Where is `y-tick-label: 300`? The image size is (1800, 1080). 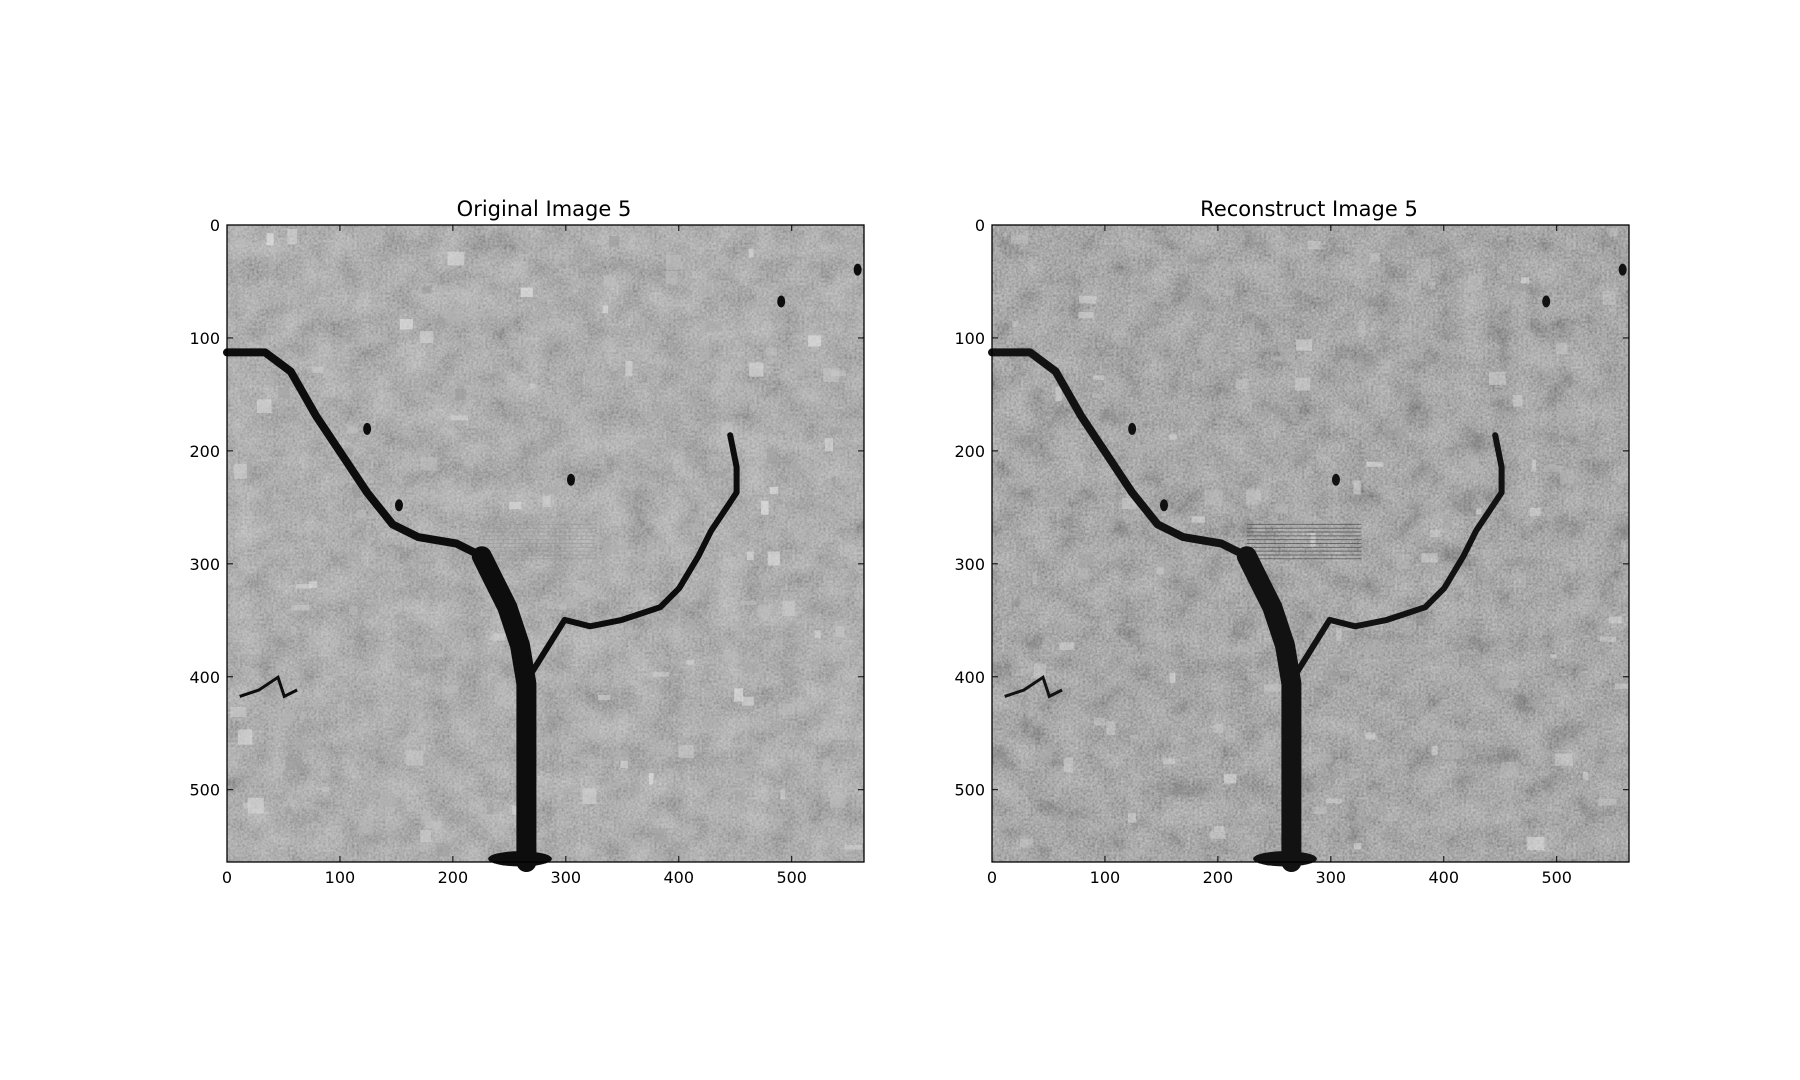 y-tick-label: 300 is located at coordinates (204, 564).